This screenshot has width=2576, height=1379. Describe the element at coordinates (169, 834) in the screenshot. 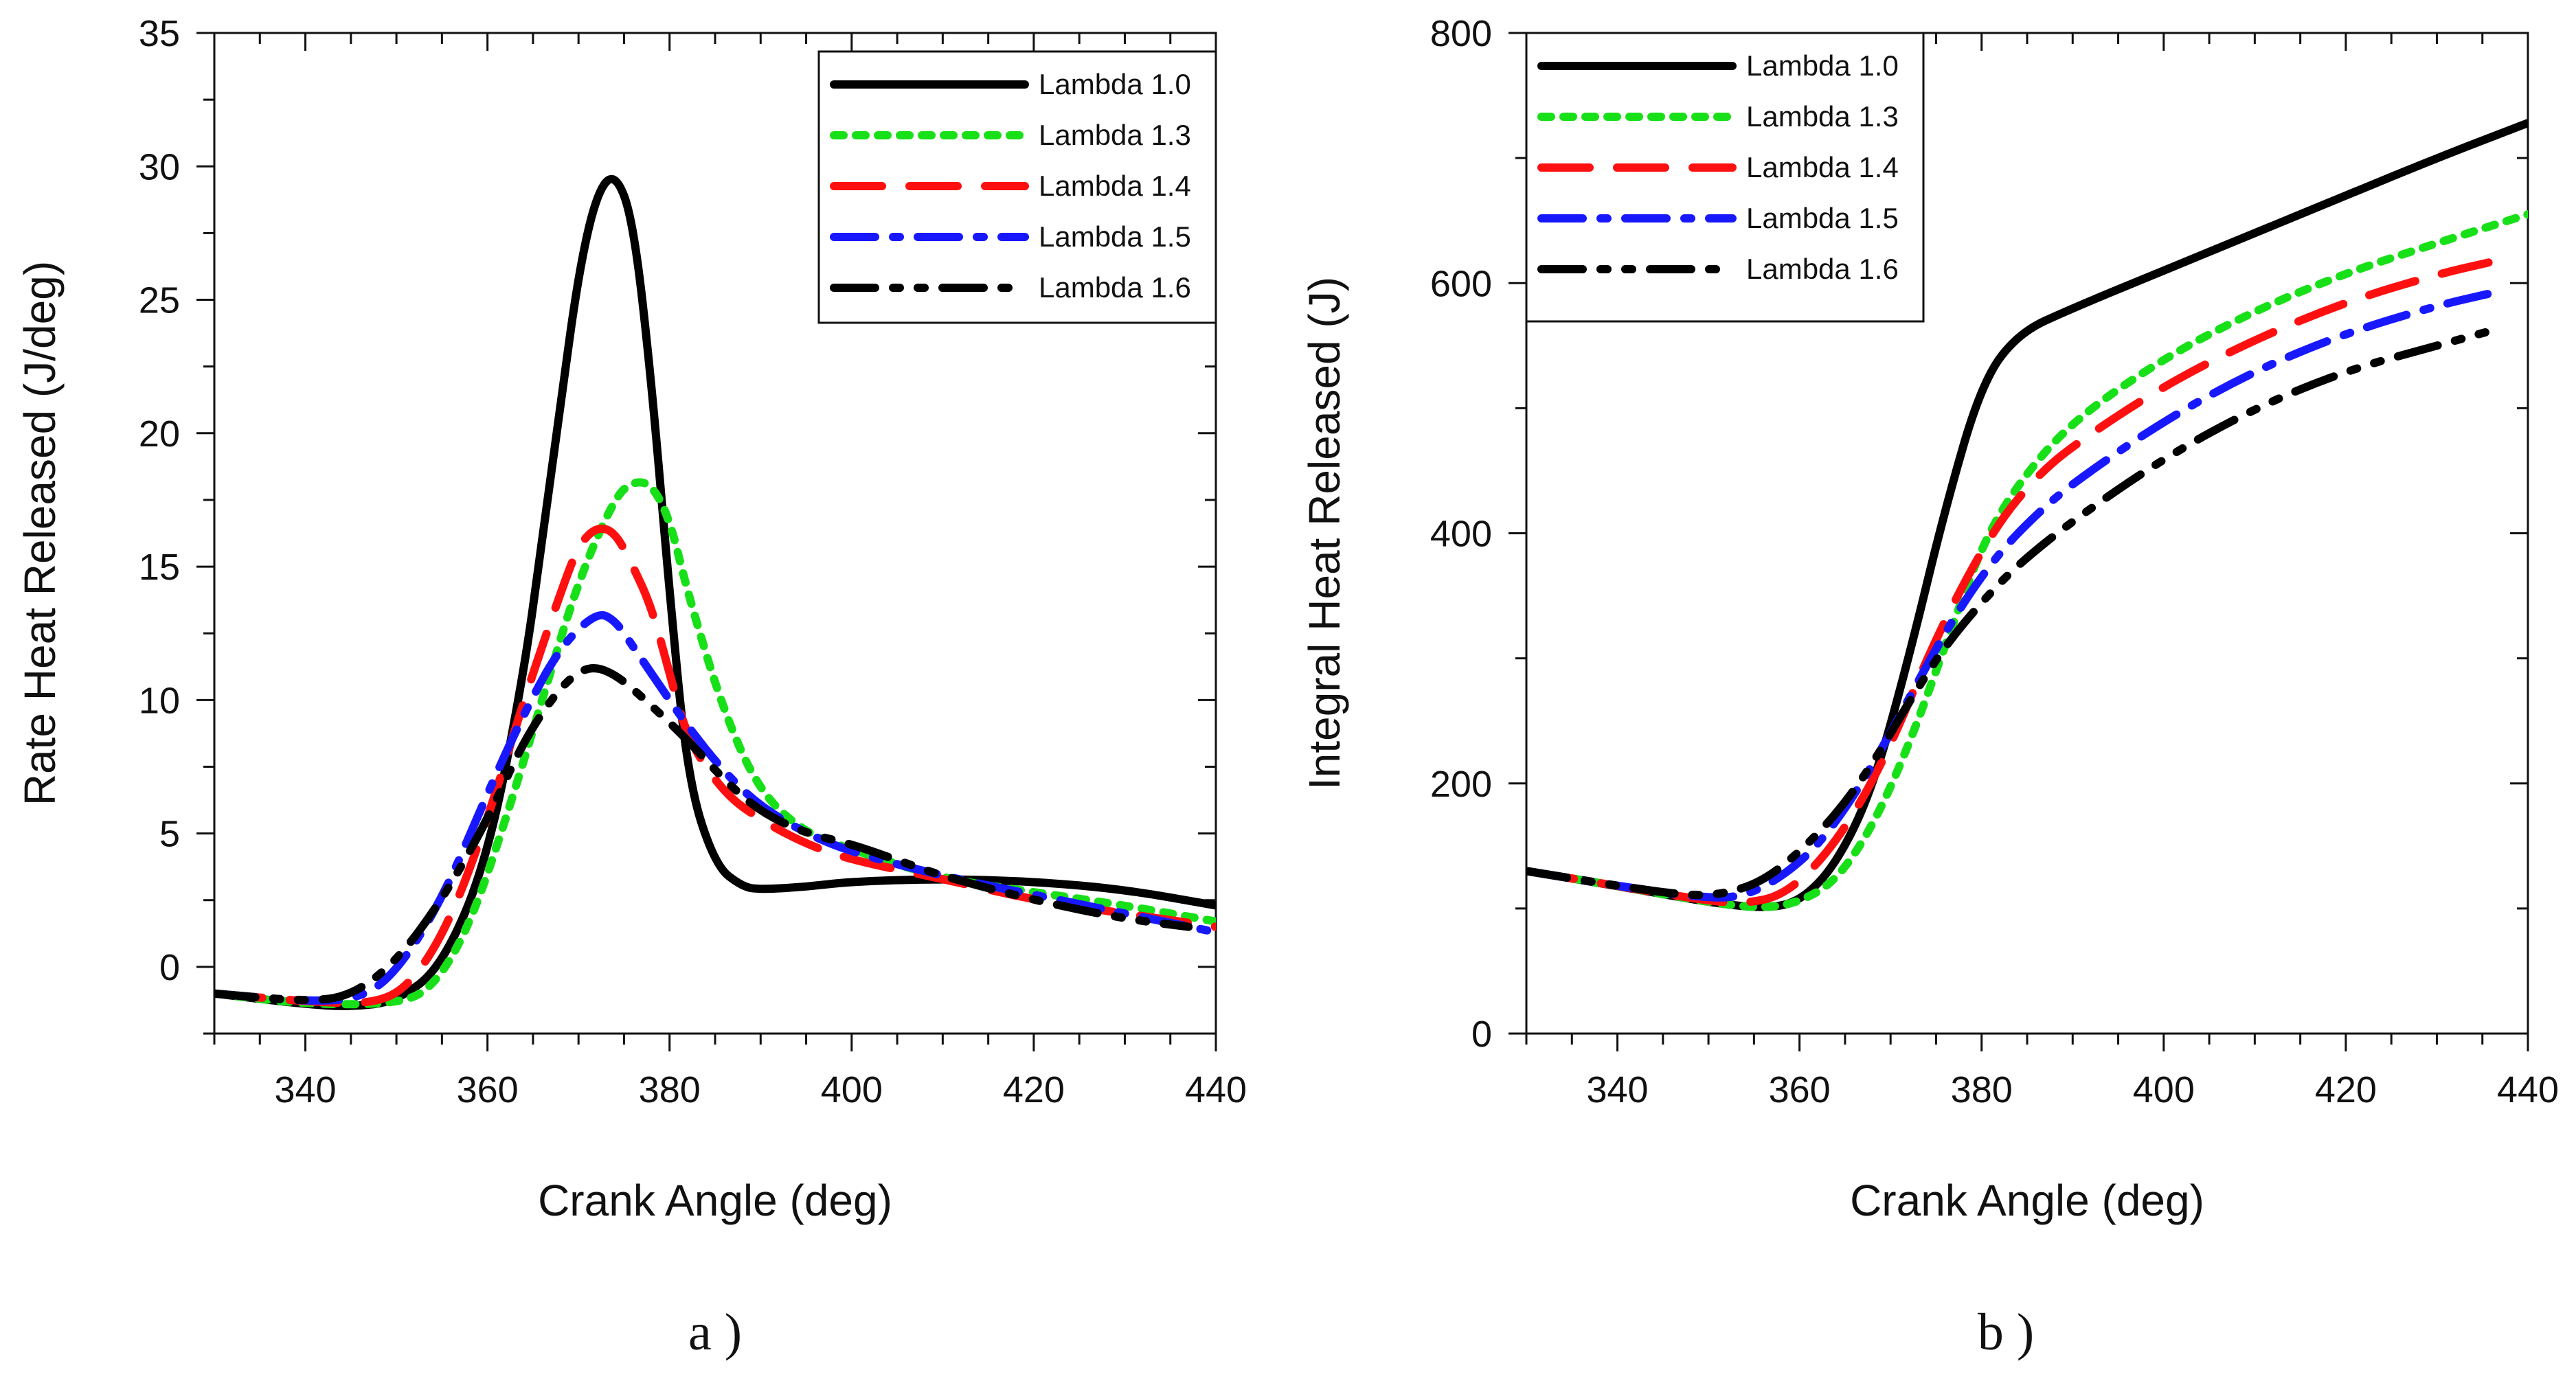

I see `y-tick-label: 5` at that location.